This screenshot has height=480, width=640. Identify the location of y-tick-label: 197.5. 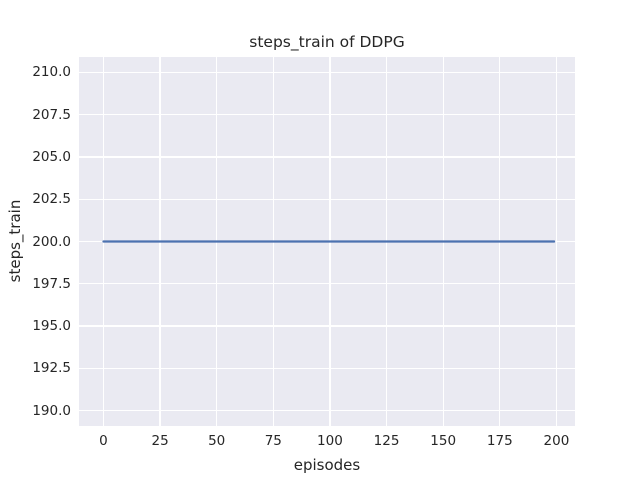
(51, 283).